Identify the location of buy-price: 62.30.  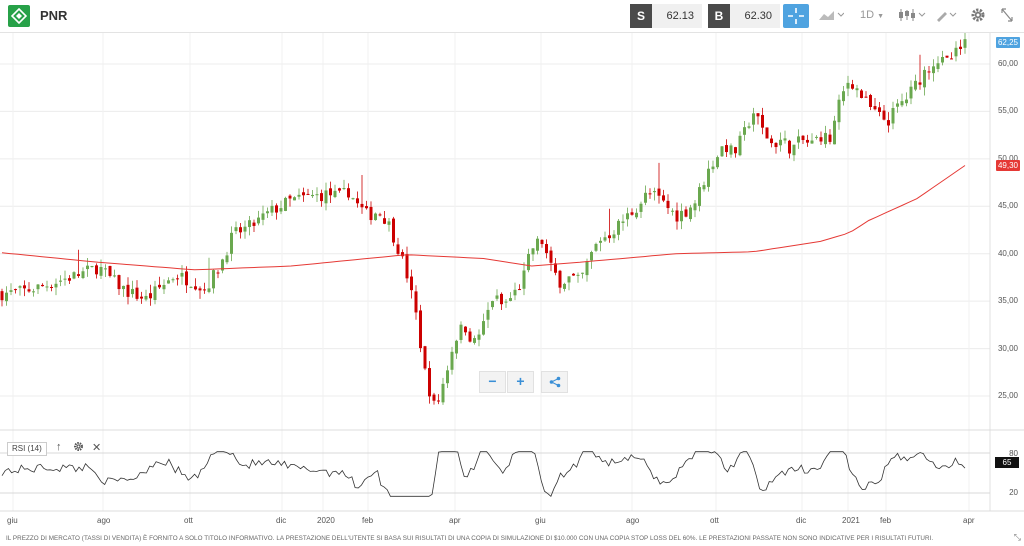
(755, 16).